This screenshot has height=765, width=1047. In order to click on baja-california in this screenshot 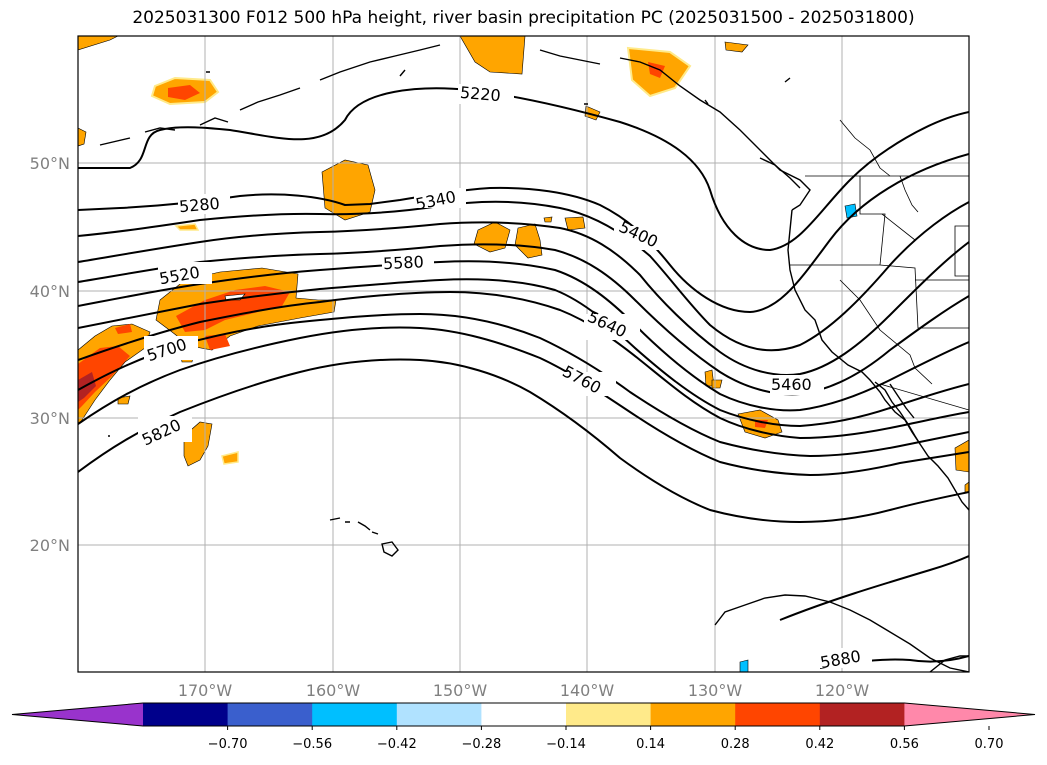, I will do `click(897, 413)`.